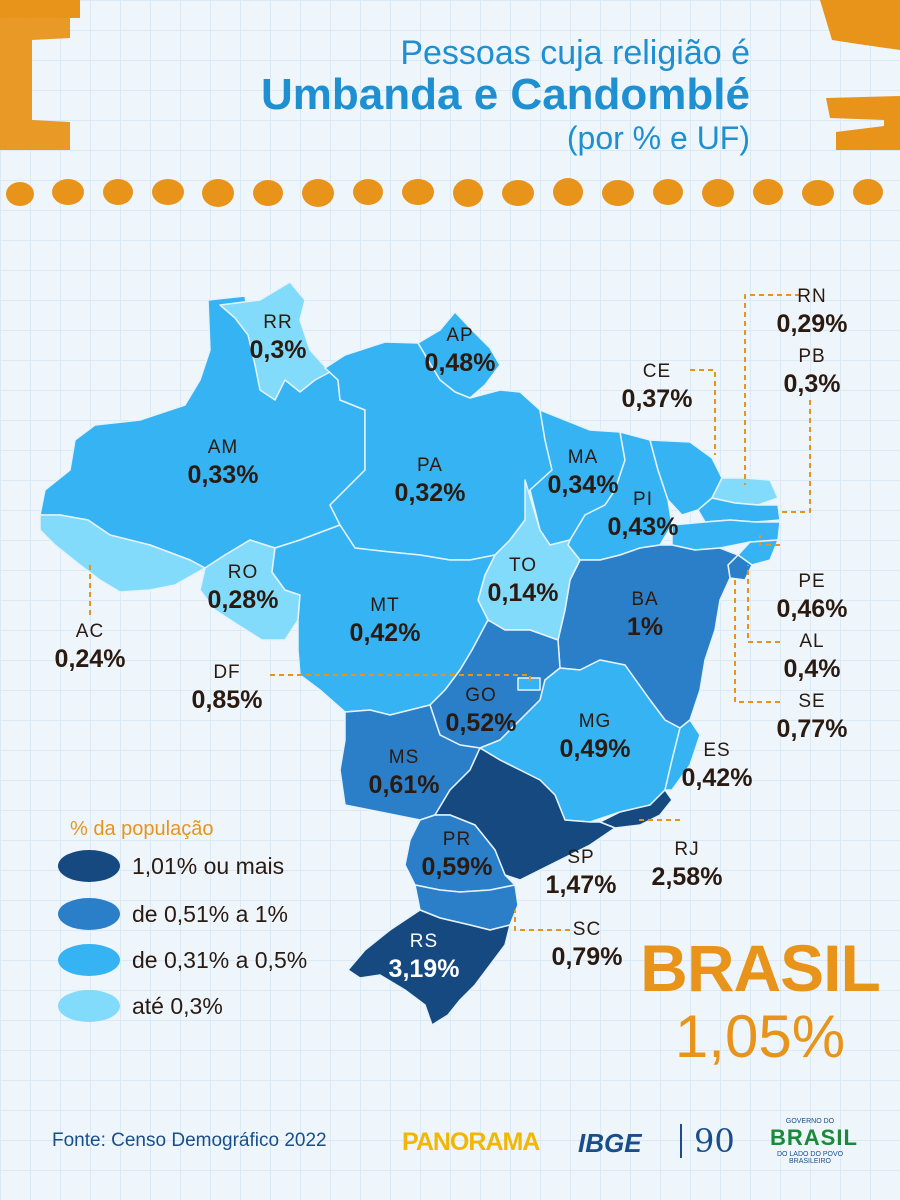  What do you see at coordinates (208, 865) in the screenshot?
I see `legend-label: 1,01% ou mais` at bounding box center [208, 865].